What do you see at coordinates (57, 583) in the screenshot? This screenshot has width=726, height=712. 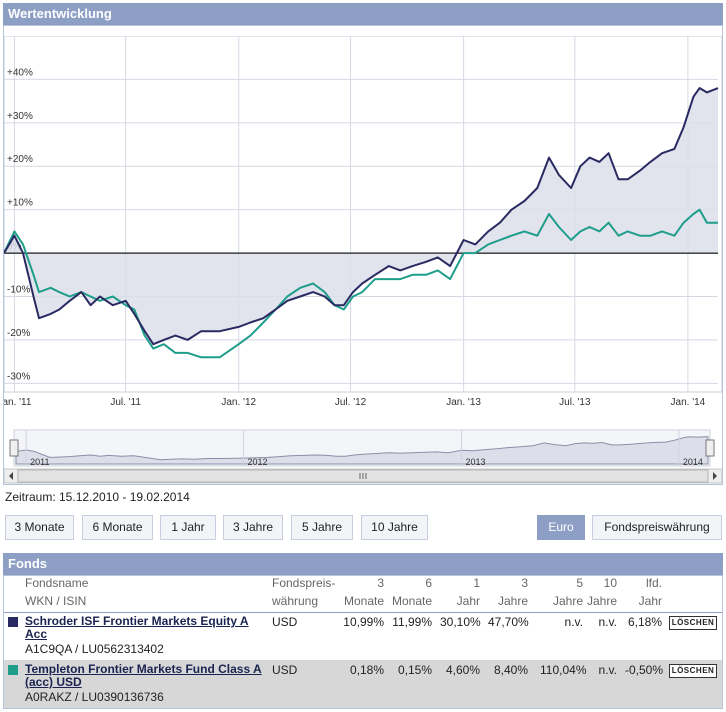 I see `col-fondsname: Fondsname` at bounding box center [57, 583].